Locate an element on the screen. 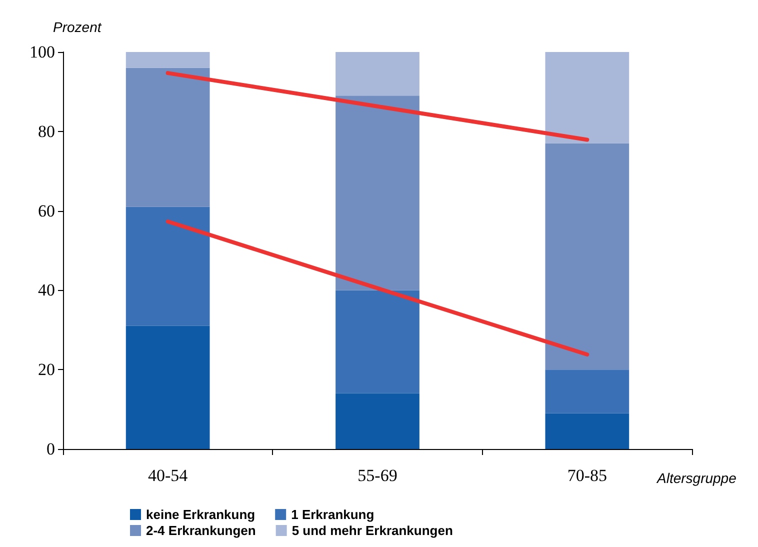  legend-label: 5 und mehr Erkrankungen is located at coordinates (372, 530).